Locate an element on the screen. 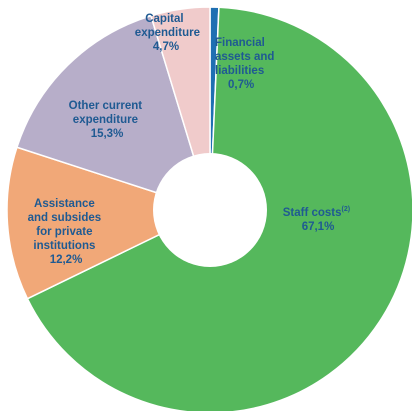 This screenshot has width=412, height=411. label-staff-line1: Staff costs is located at coordinates (312, 213).